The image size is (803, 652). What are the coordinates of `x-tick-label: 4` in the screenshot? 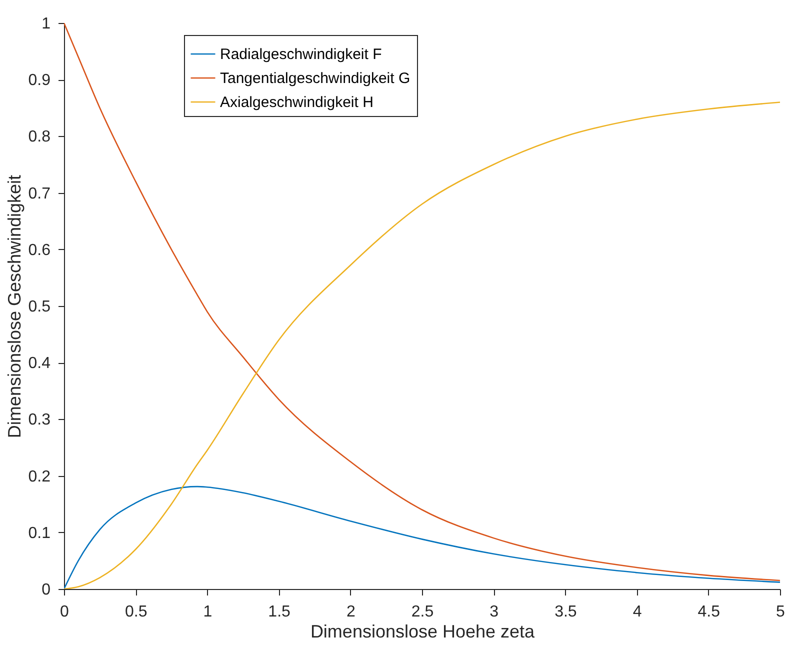 It's located at (637, 612).